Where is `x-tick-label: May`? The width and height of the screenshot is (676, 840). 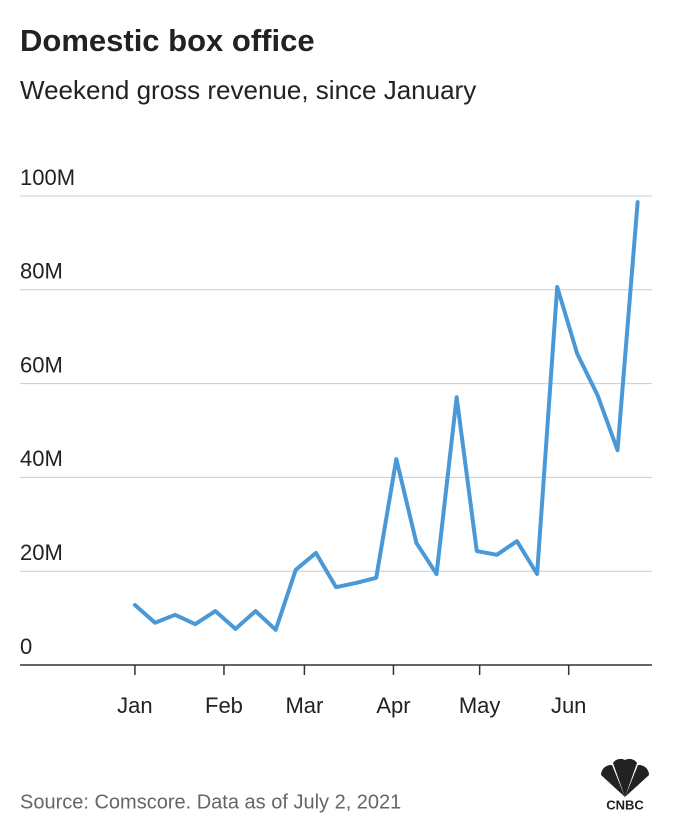 x-tick-label: May is located at coordinates (480, 705).